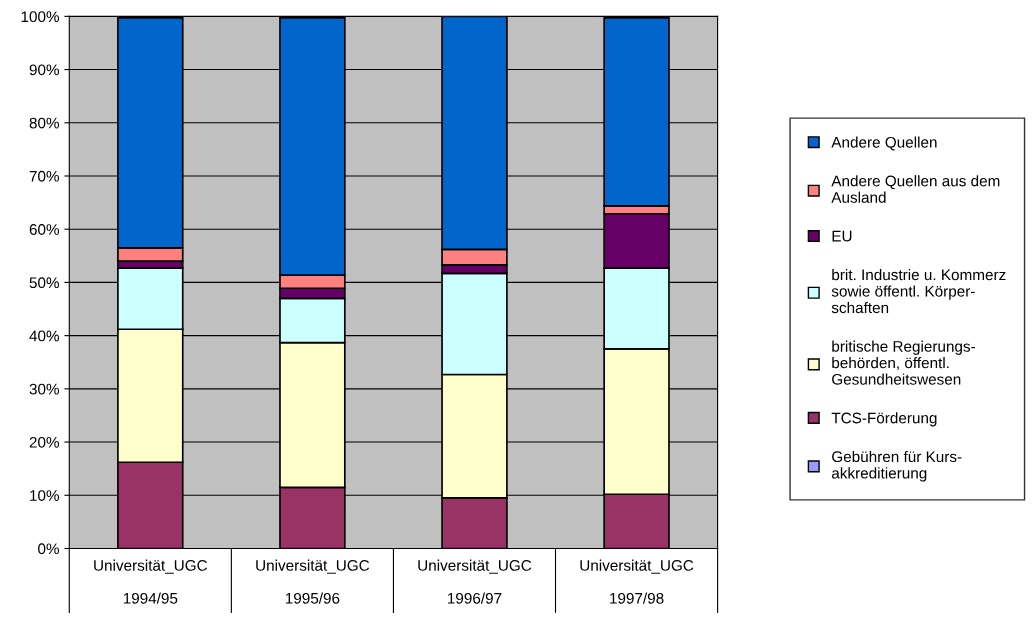 The height and width of the screenshot is (629, 1034). Describe the element at coordinates (151, 581) in the screenshot. I see `category-label: Universität_UGC 1994/95` at that location.